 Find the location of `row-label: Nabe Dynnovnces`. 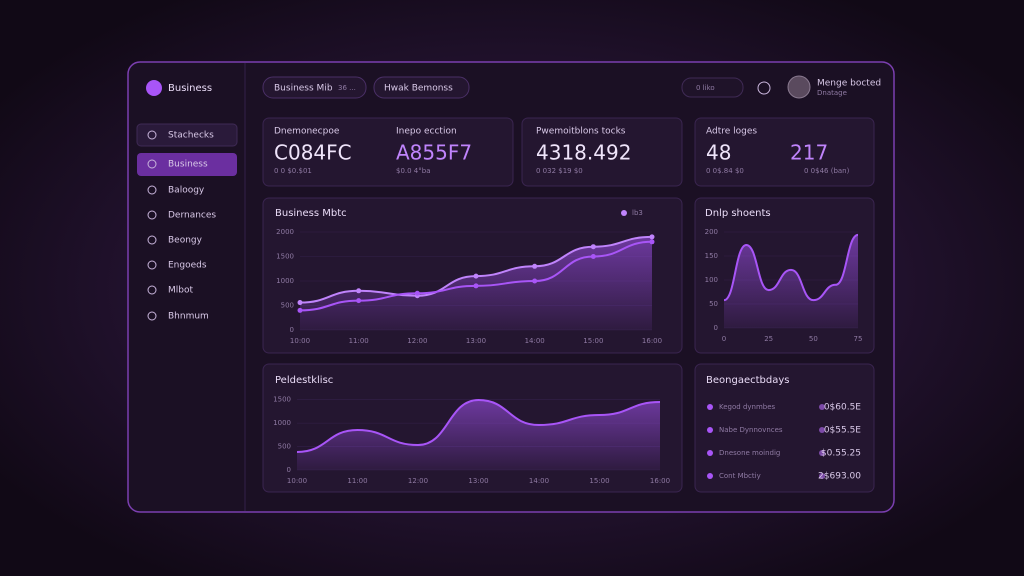

row-label: Nabe Dynnovnces is located at coordinates (751, 430).